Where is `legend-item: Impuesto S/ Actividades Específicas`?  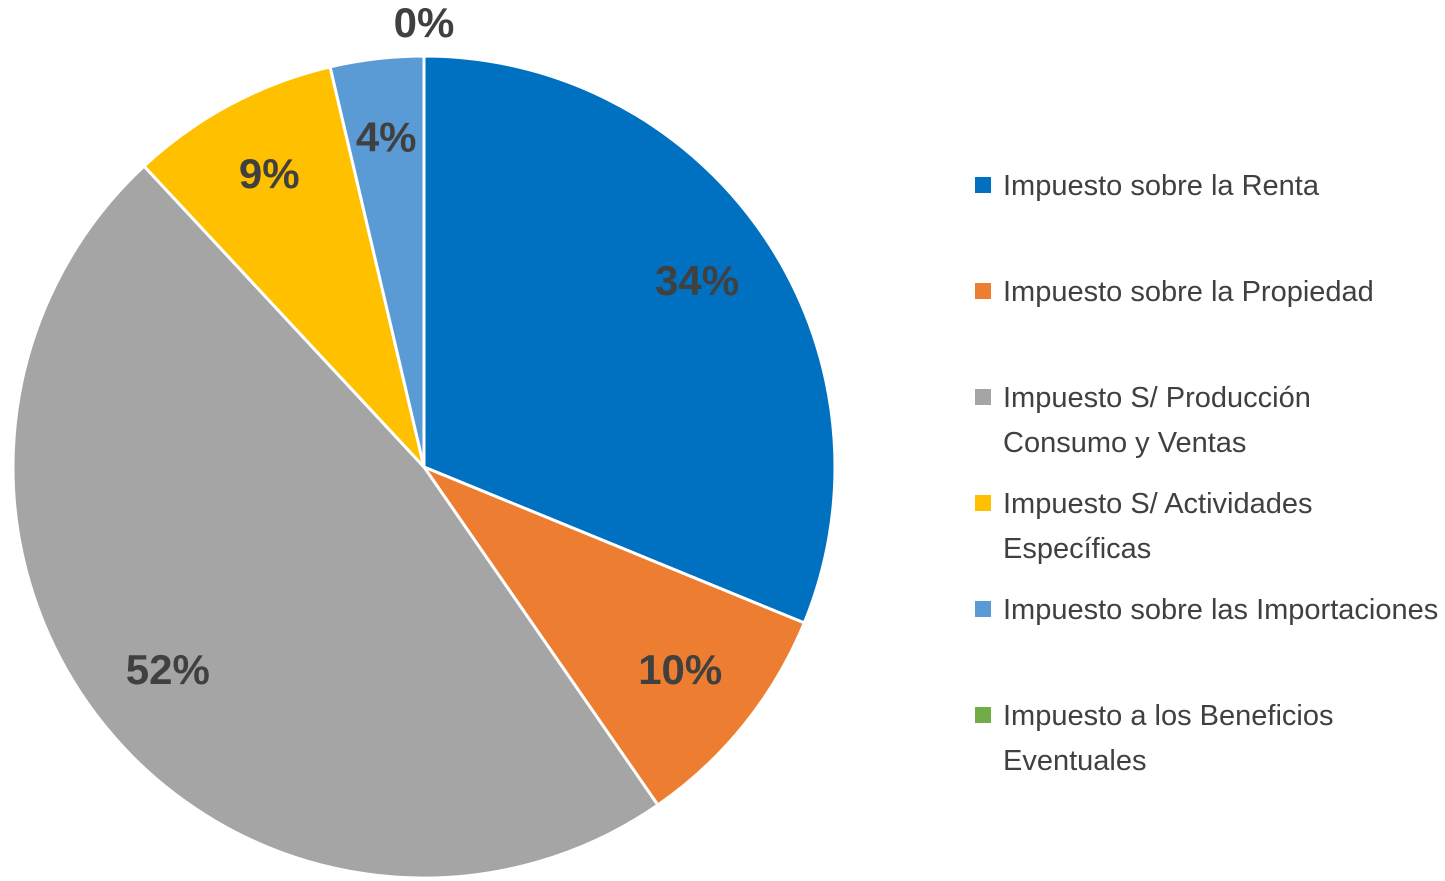
legend-item: Impuesto S/ Actividades Específicas is located at coordinates (1210, 527).